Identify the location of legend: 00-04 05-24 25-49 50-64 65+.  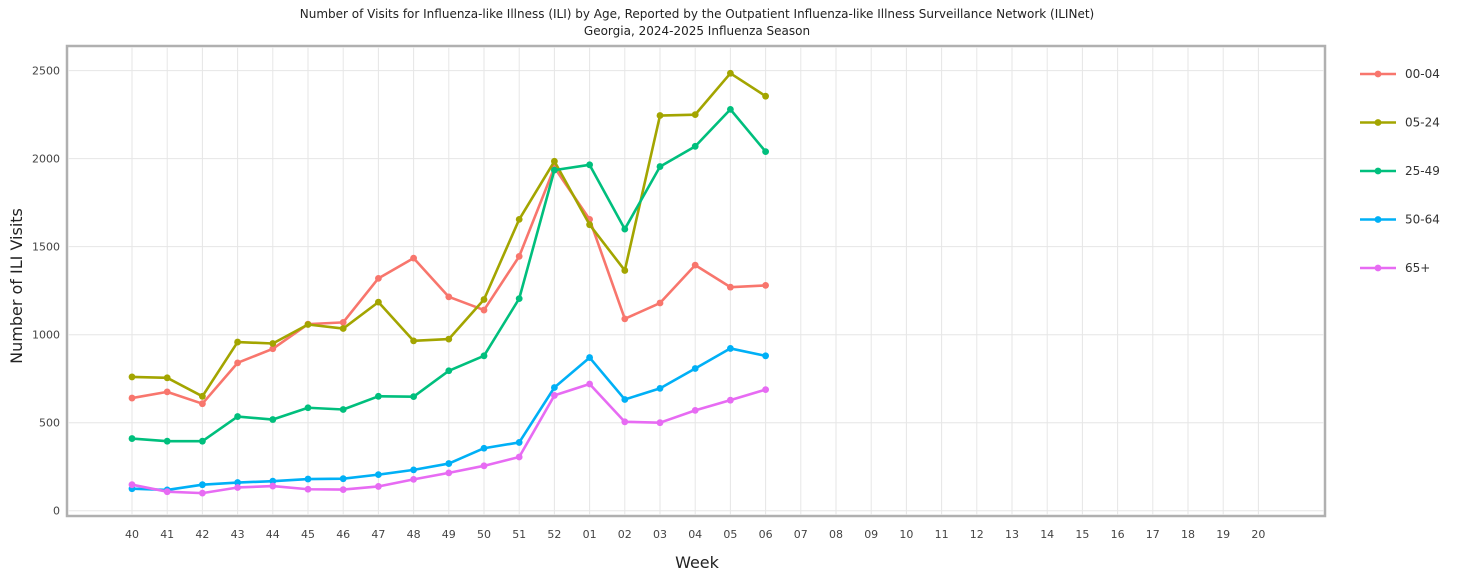
(1400, 171).